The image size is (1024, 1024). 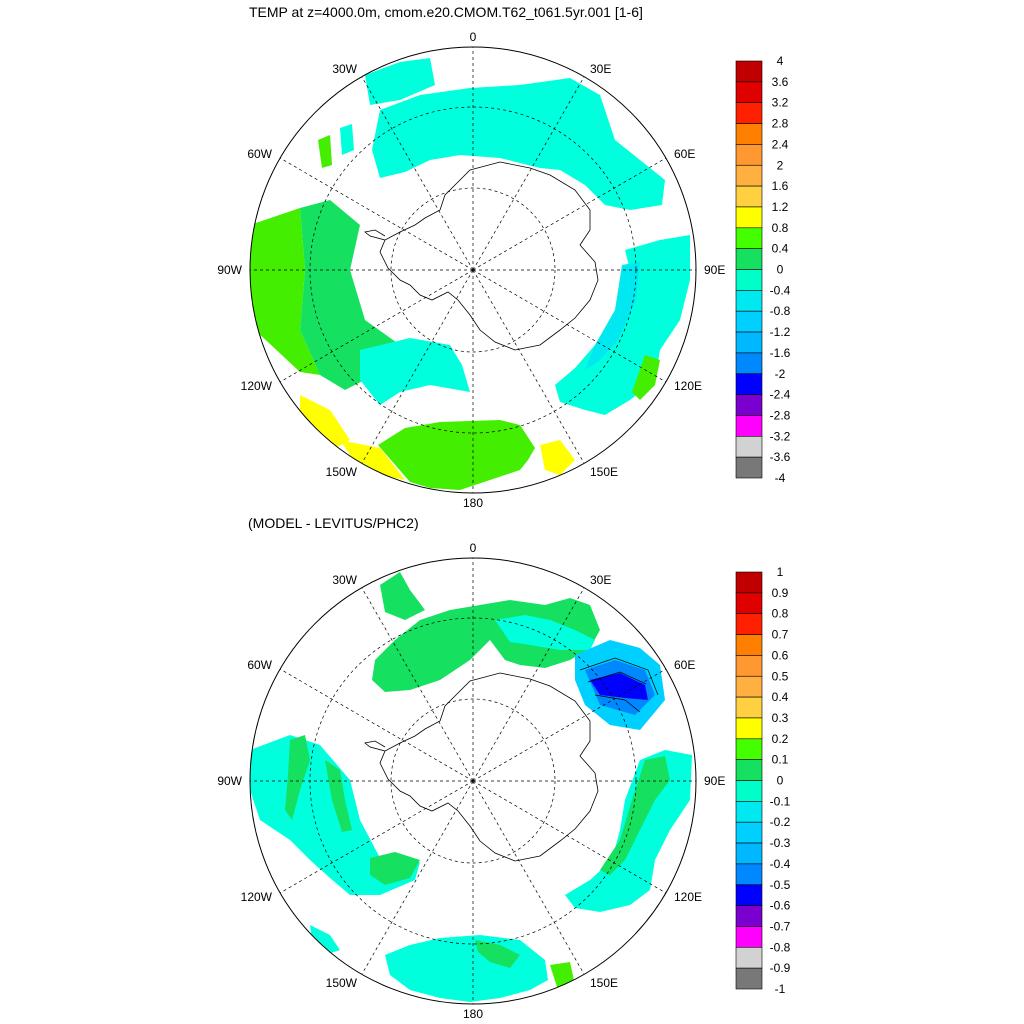 I want to click on top-field-patch-60w, so click(x=325, y=151).